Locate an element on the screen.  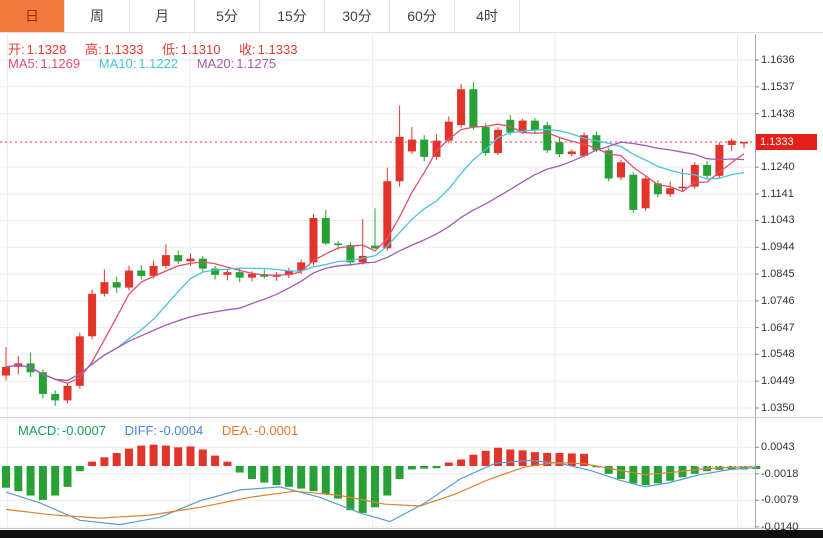
ma10-label: MA10: is located at coordinates (117, 63).